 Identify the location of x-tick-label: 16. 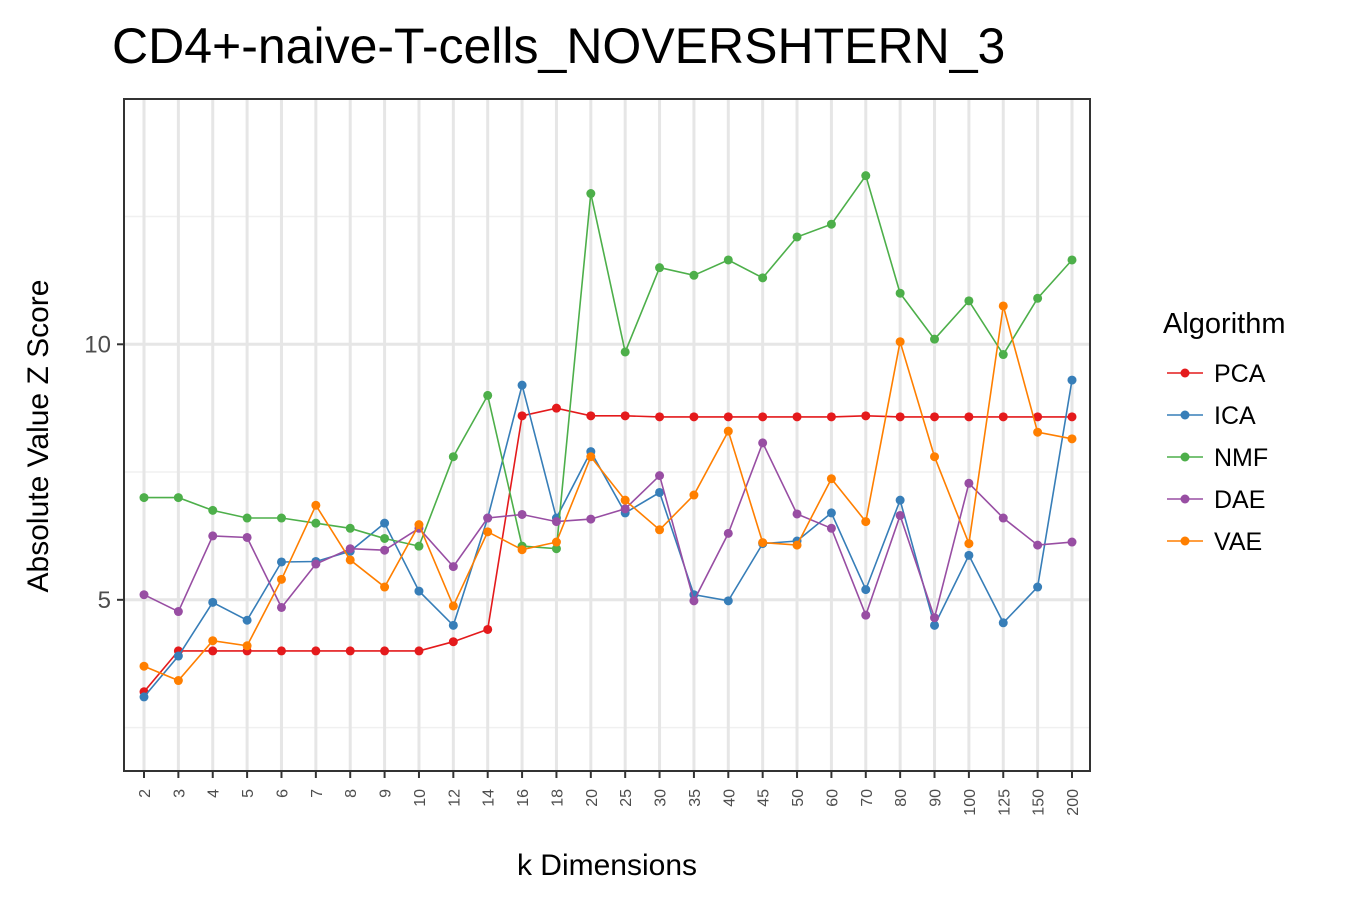
(523, 798).